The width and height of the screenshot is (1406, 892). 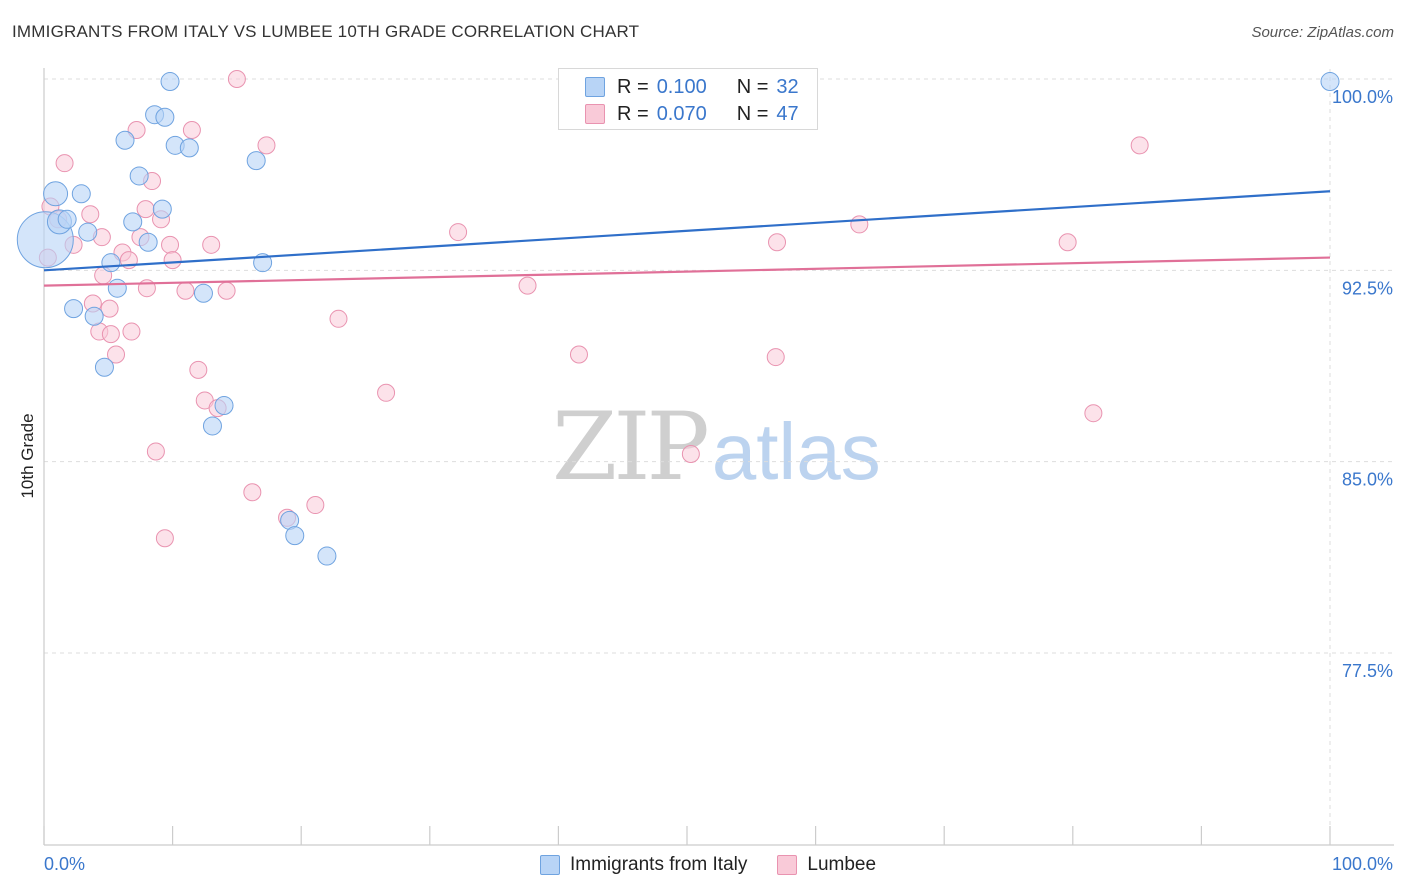 What do you see at coordinates (787, 113) in the screenshot?
I see `n-value: 47` at bounding box center [787, 113].